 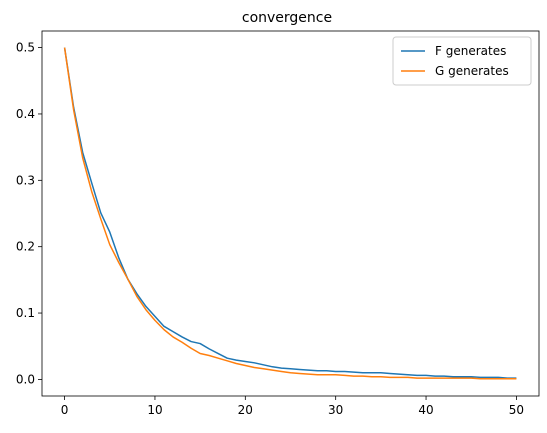 What do you see at coordinates (25, 313) in the screenshot?
I see `y-tick-label: 0.1` at bounding box center [25, 313].